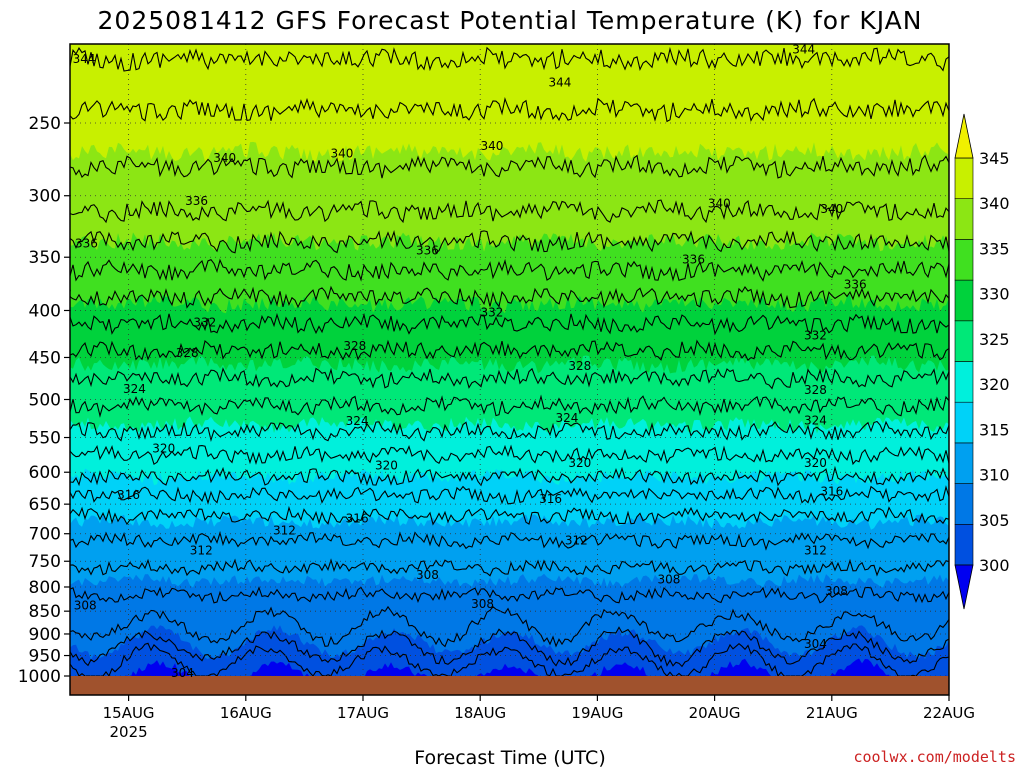 This screenshot has height=768, width=1024. What do you see at coordinates (964, 136) in the screenshot?
I see `colorbar-top-arrow` at bounding box center [964, 136].